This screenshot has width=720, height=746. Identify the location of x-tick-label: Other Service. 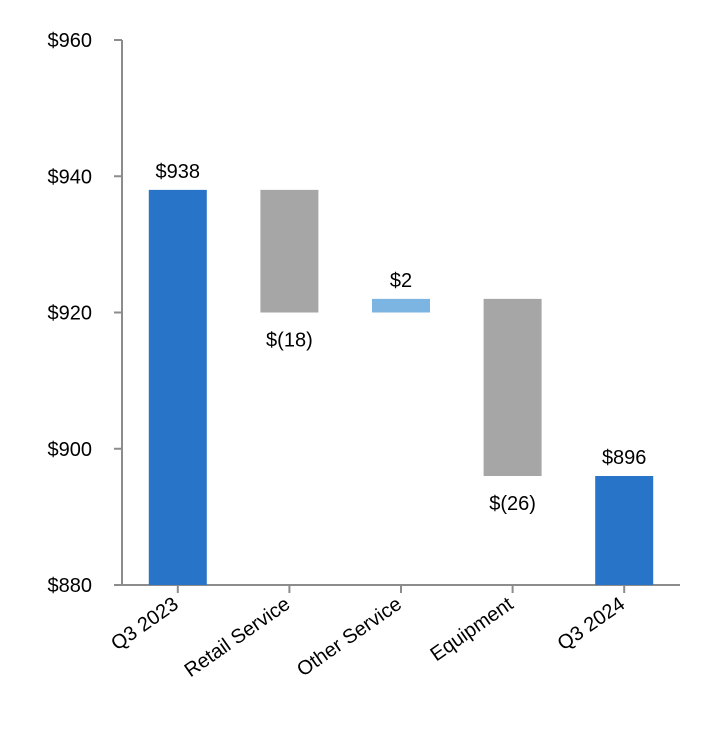
(349, 637).